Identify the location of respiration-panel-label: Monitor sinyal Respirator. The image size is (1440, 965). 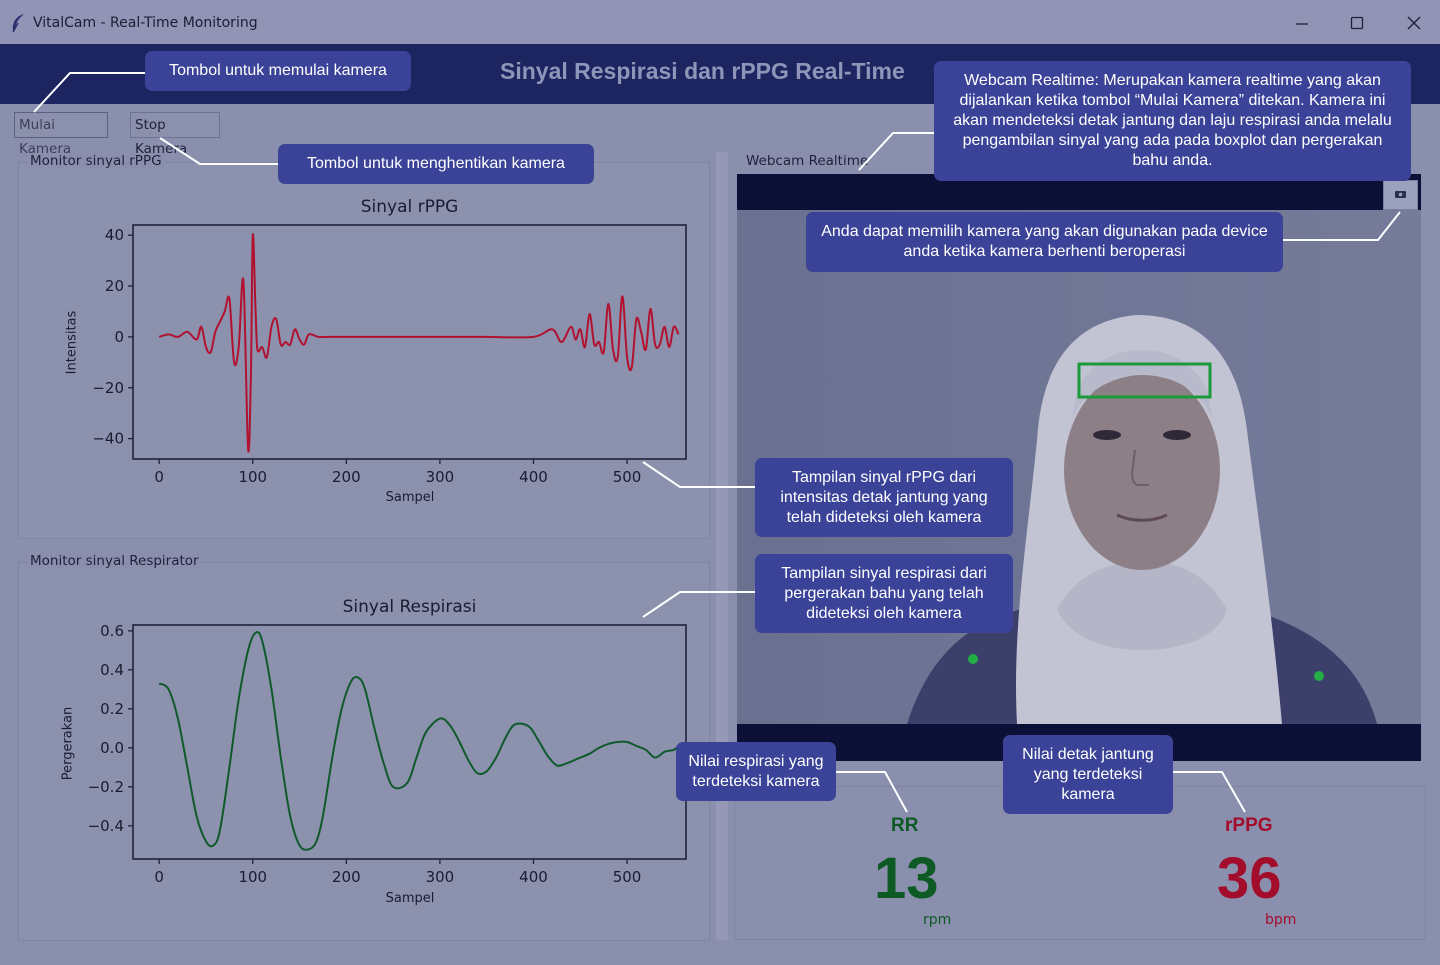
(114, 561).